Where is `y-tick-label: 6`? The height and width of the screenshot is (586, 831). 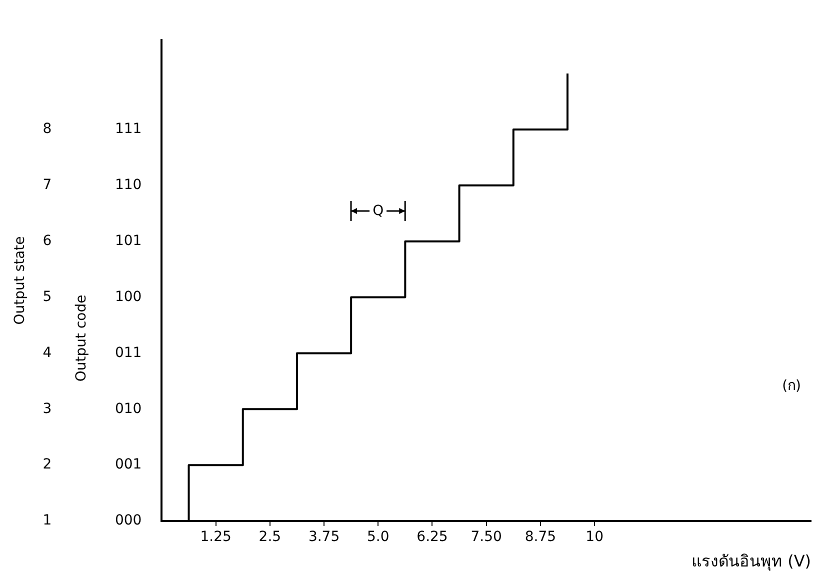
y-tick-label: 6 is located at coordinates (47, 240).